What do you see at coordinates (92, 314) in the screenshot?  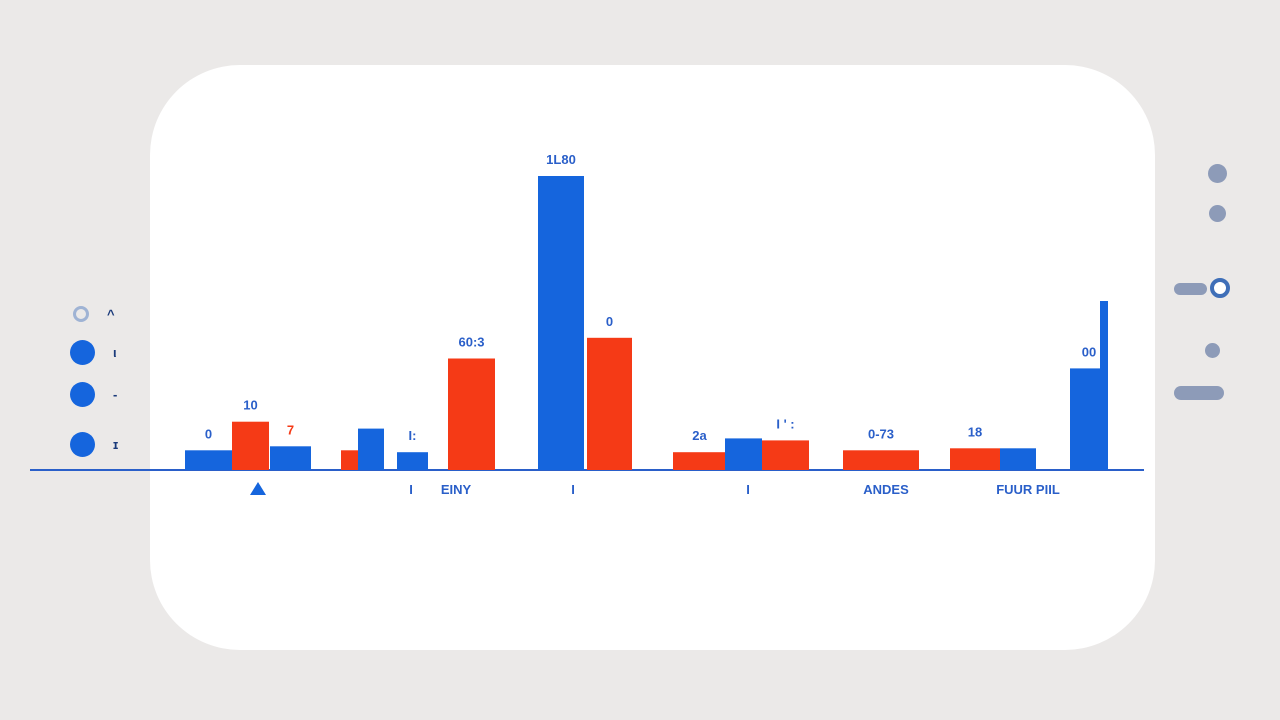 I see `legend-item: ^` at bounding box center [92, 314].